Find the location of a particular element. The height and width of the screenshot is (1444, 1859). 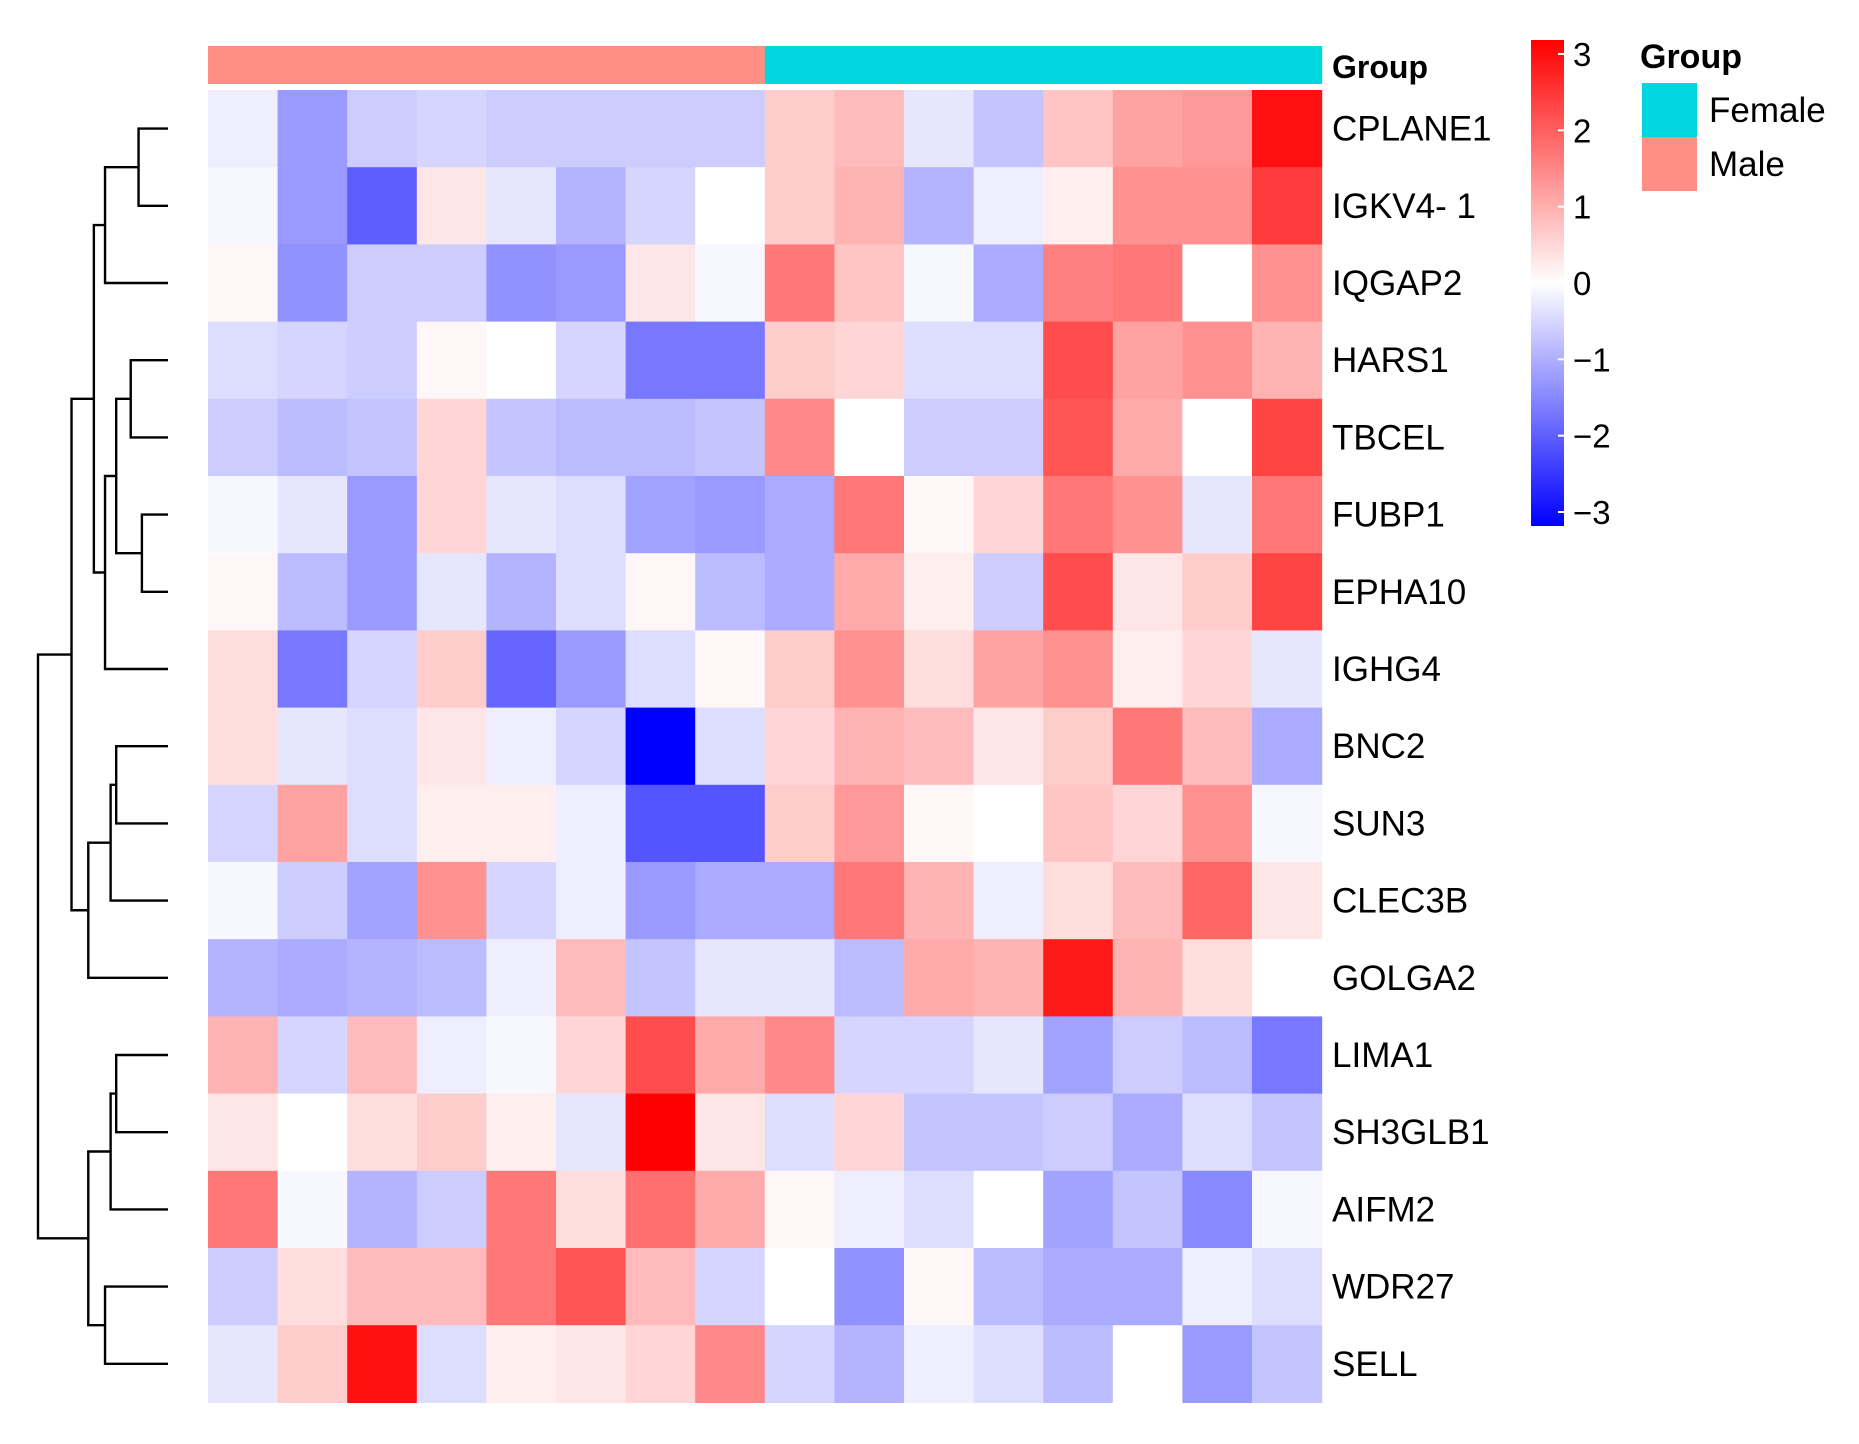

colorbar-tick-label: 0 is located at coordinates (1582, 283).